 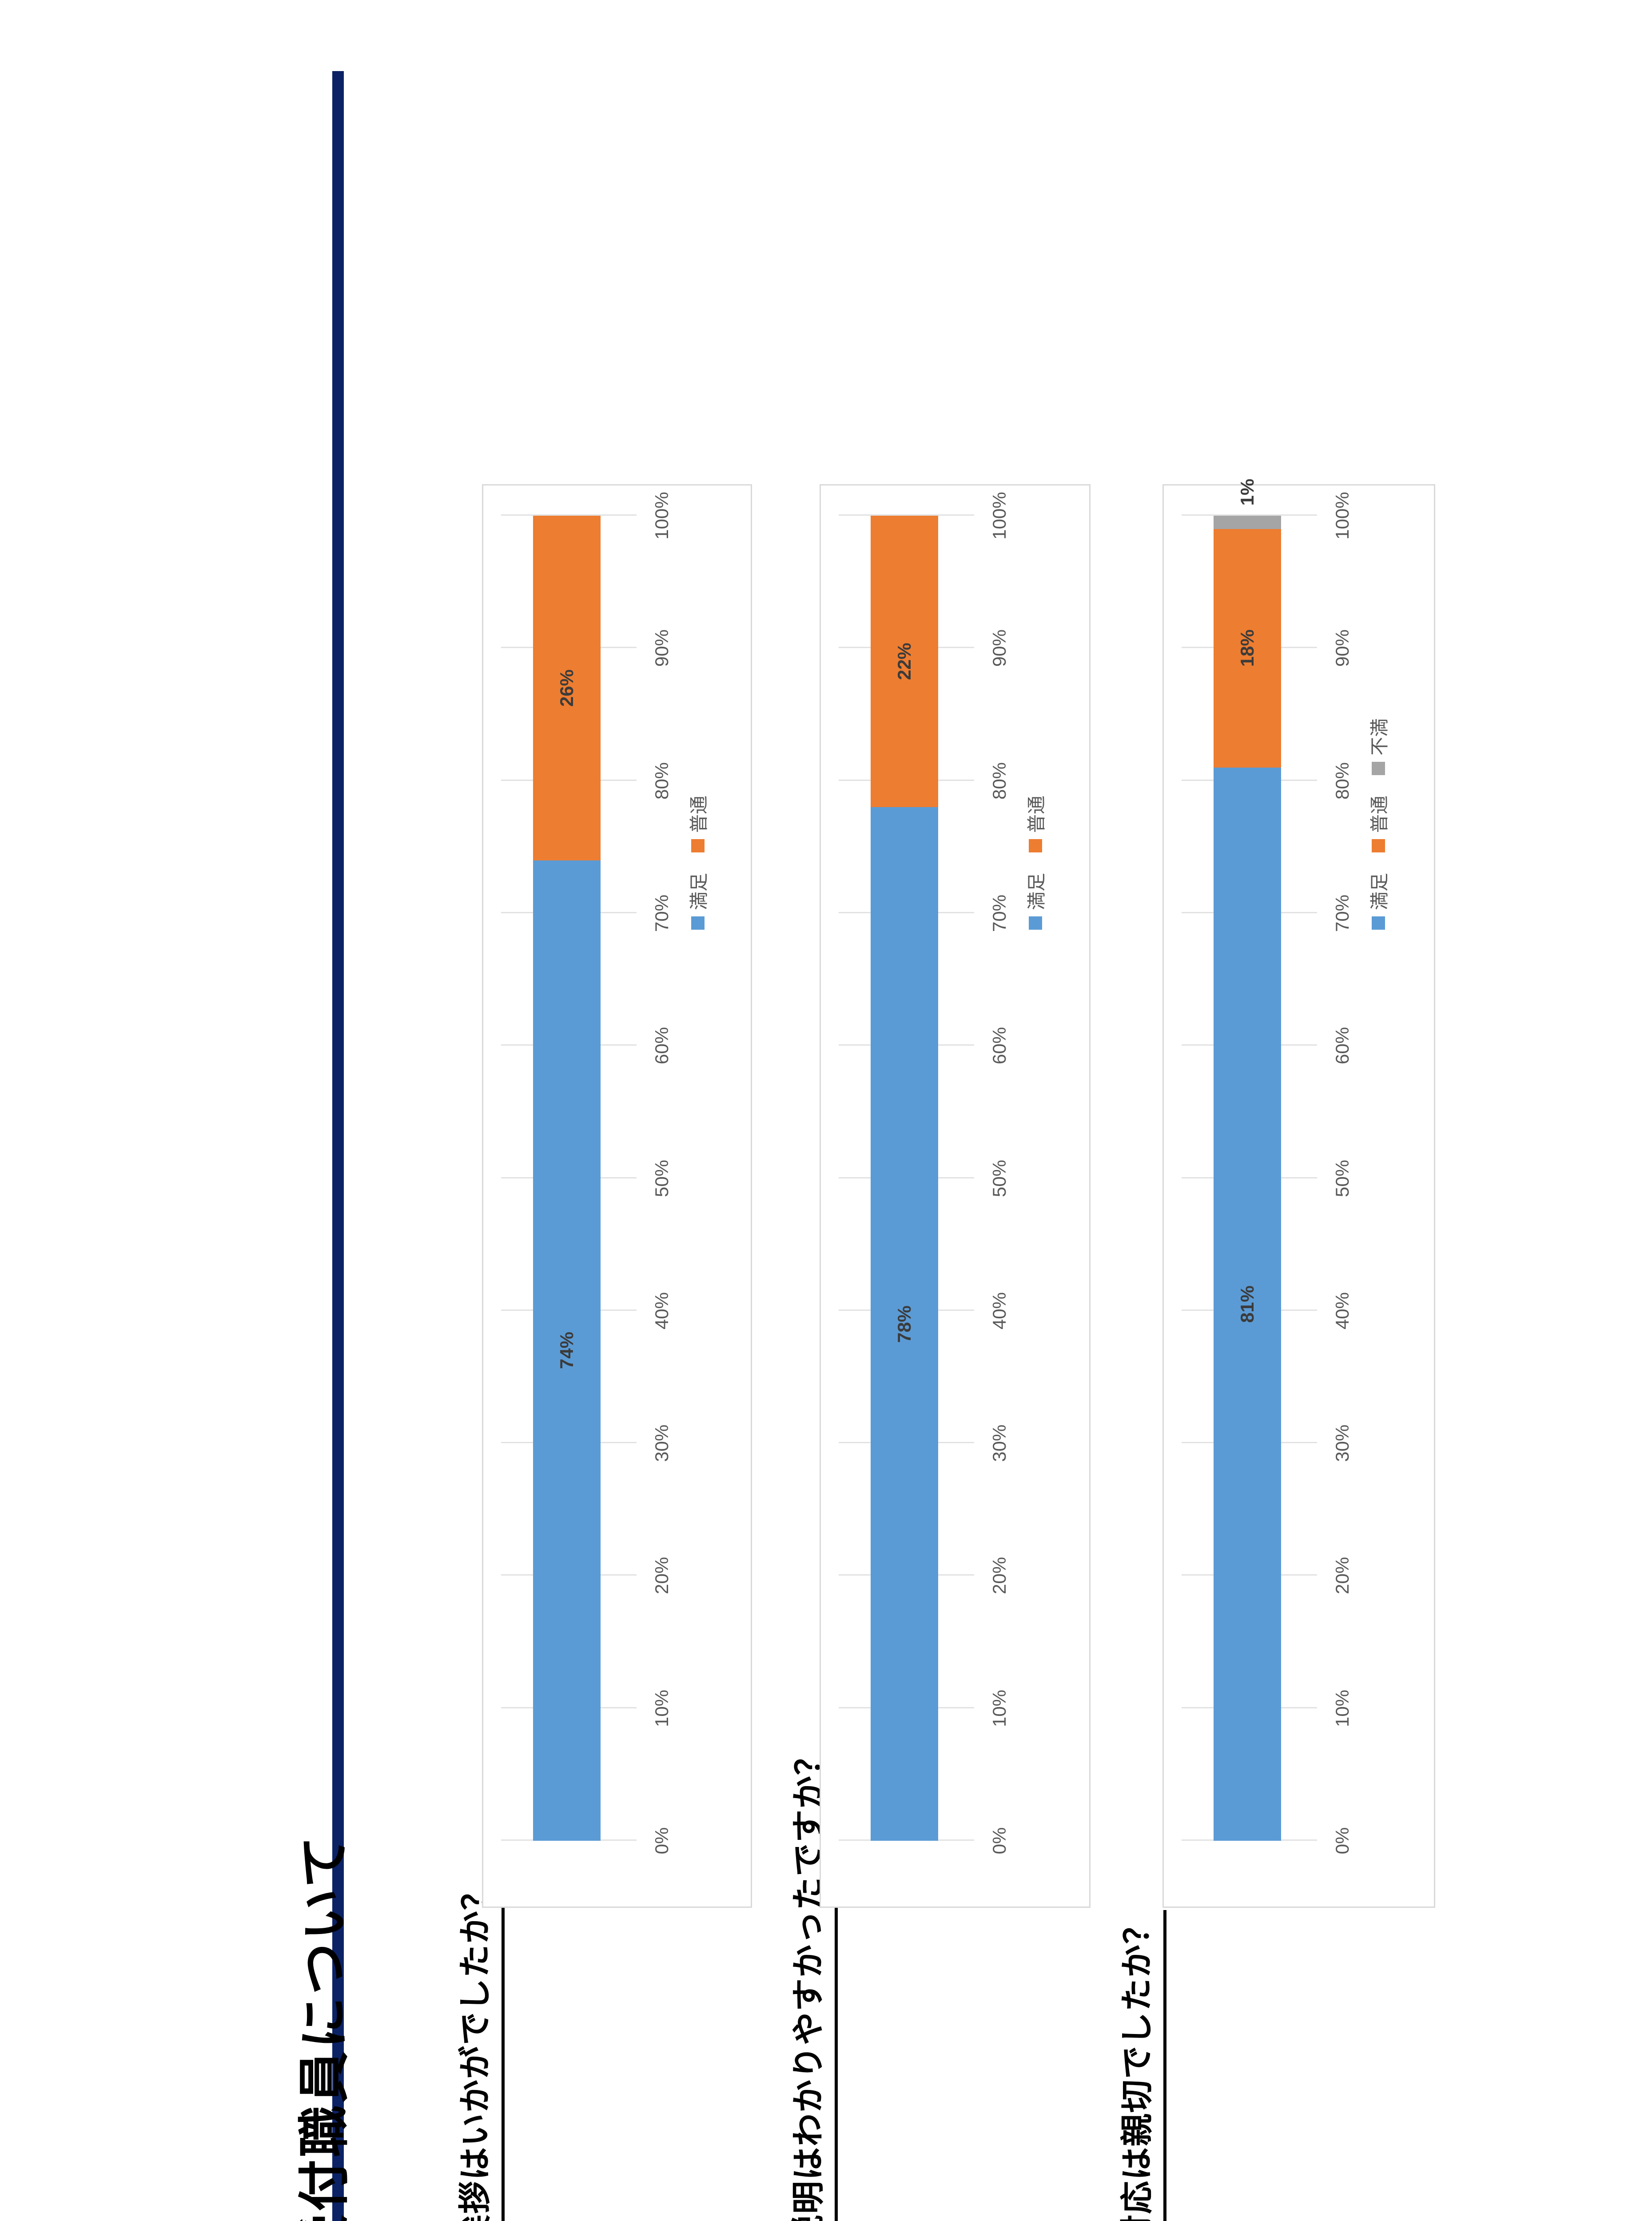 I want to click on bar-data-label: 78%, so click(x=905, y=1324).